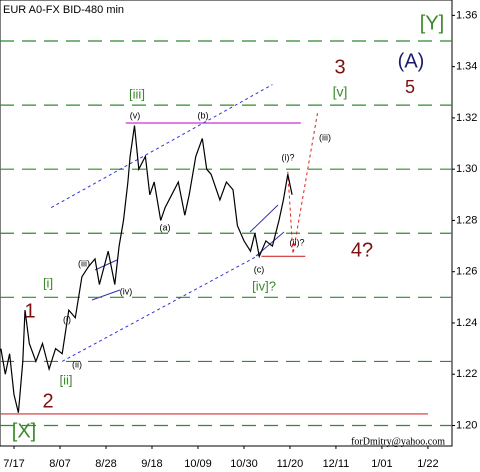  I want to click on wave-label: 2, so click(47, 401).